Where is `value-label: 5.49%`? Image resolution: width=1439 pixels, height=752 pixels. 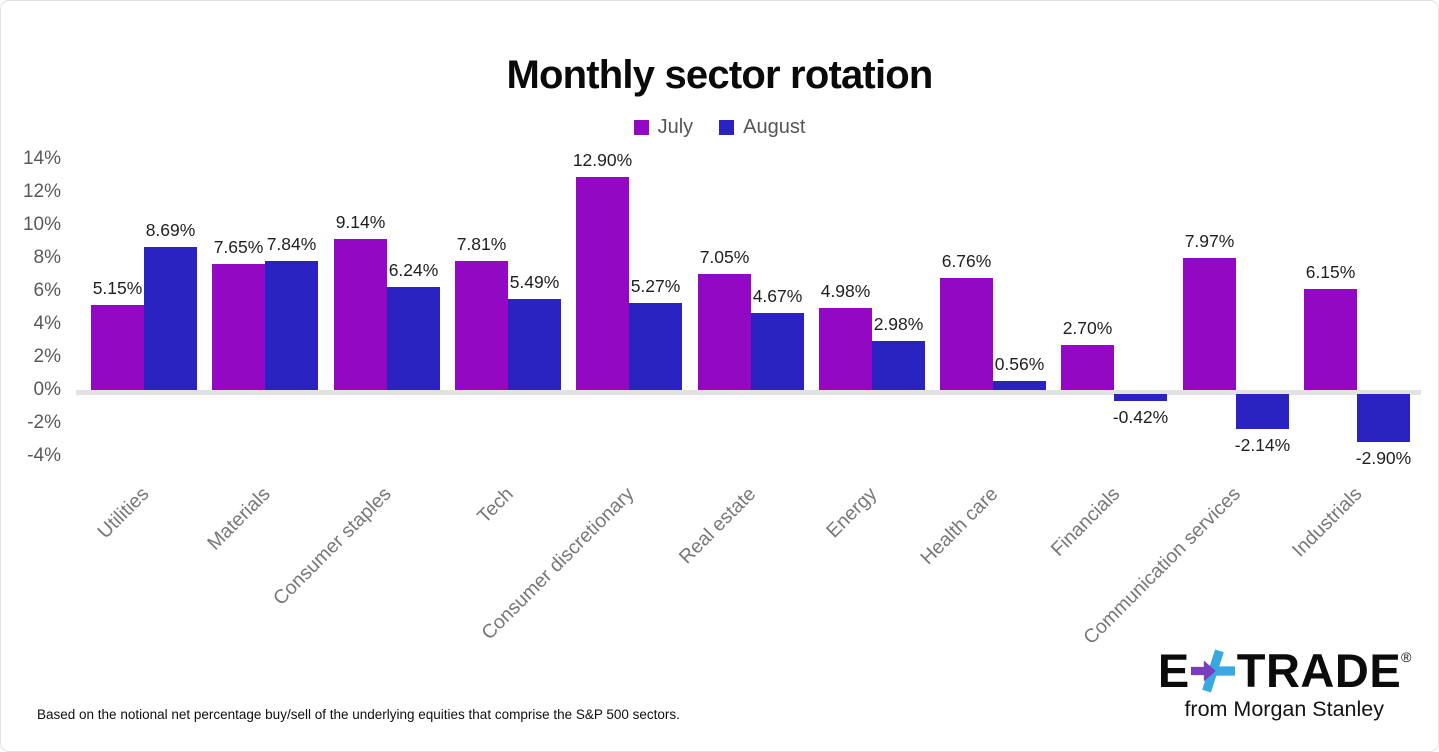 value-label: 5.49% is located at coordinates (534, 282).